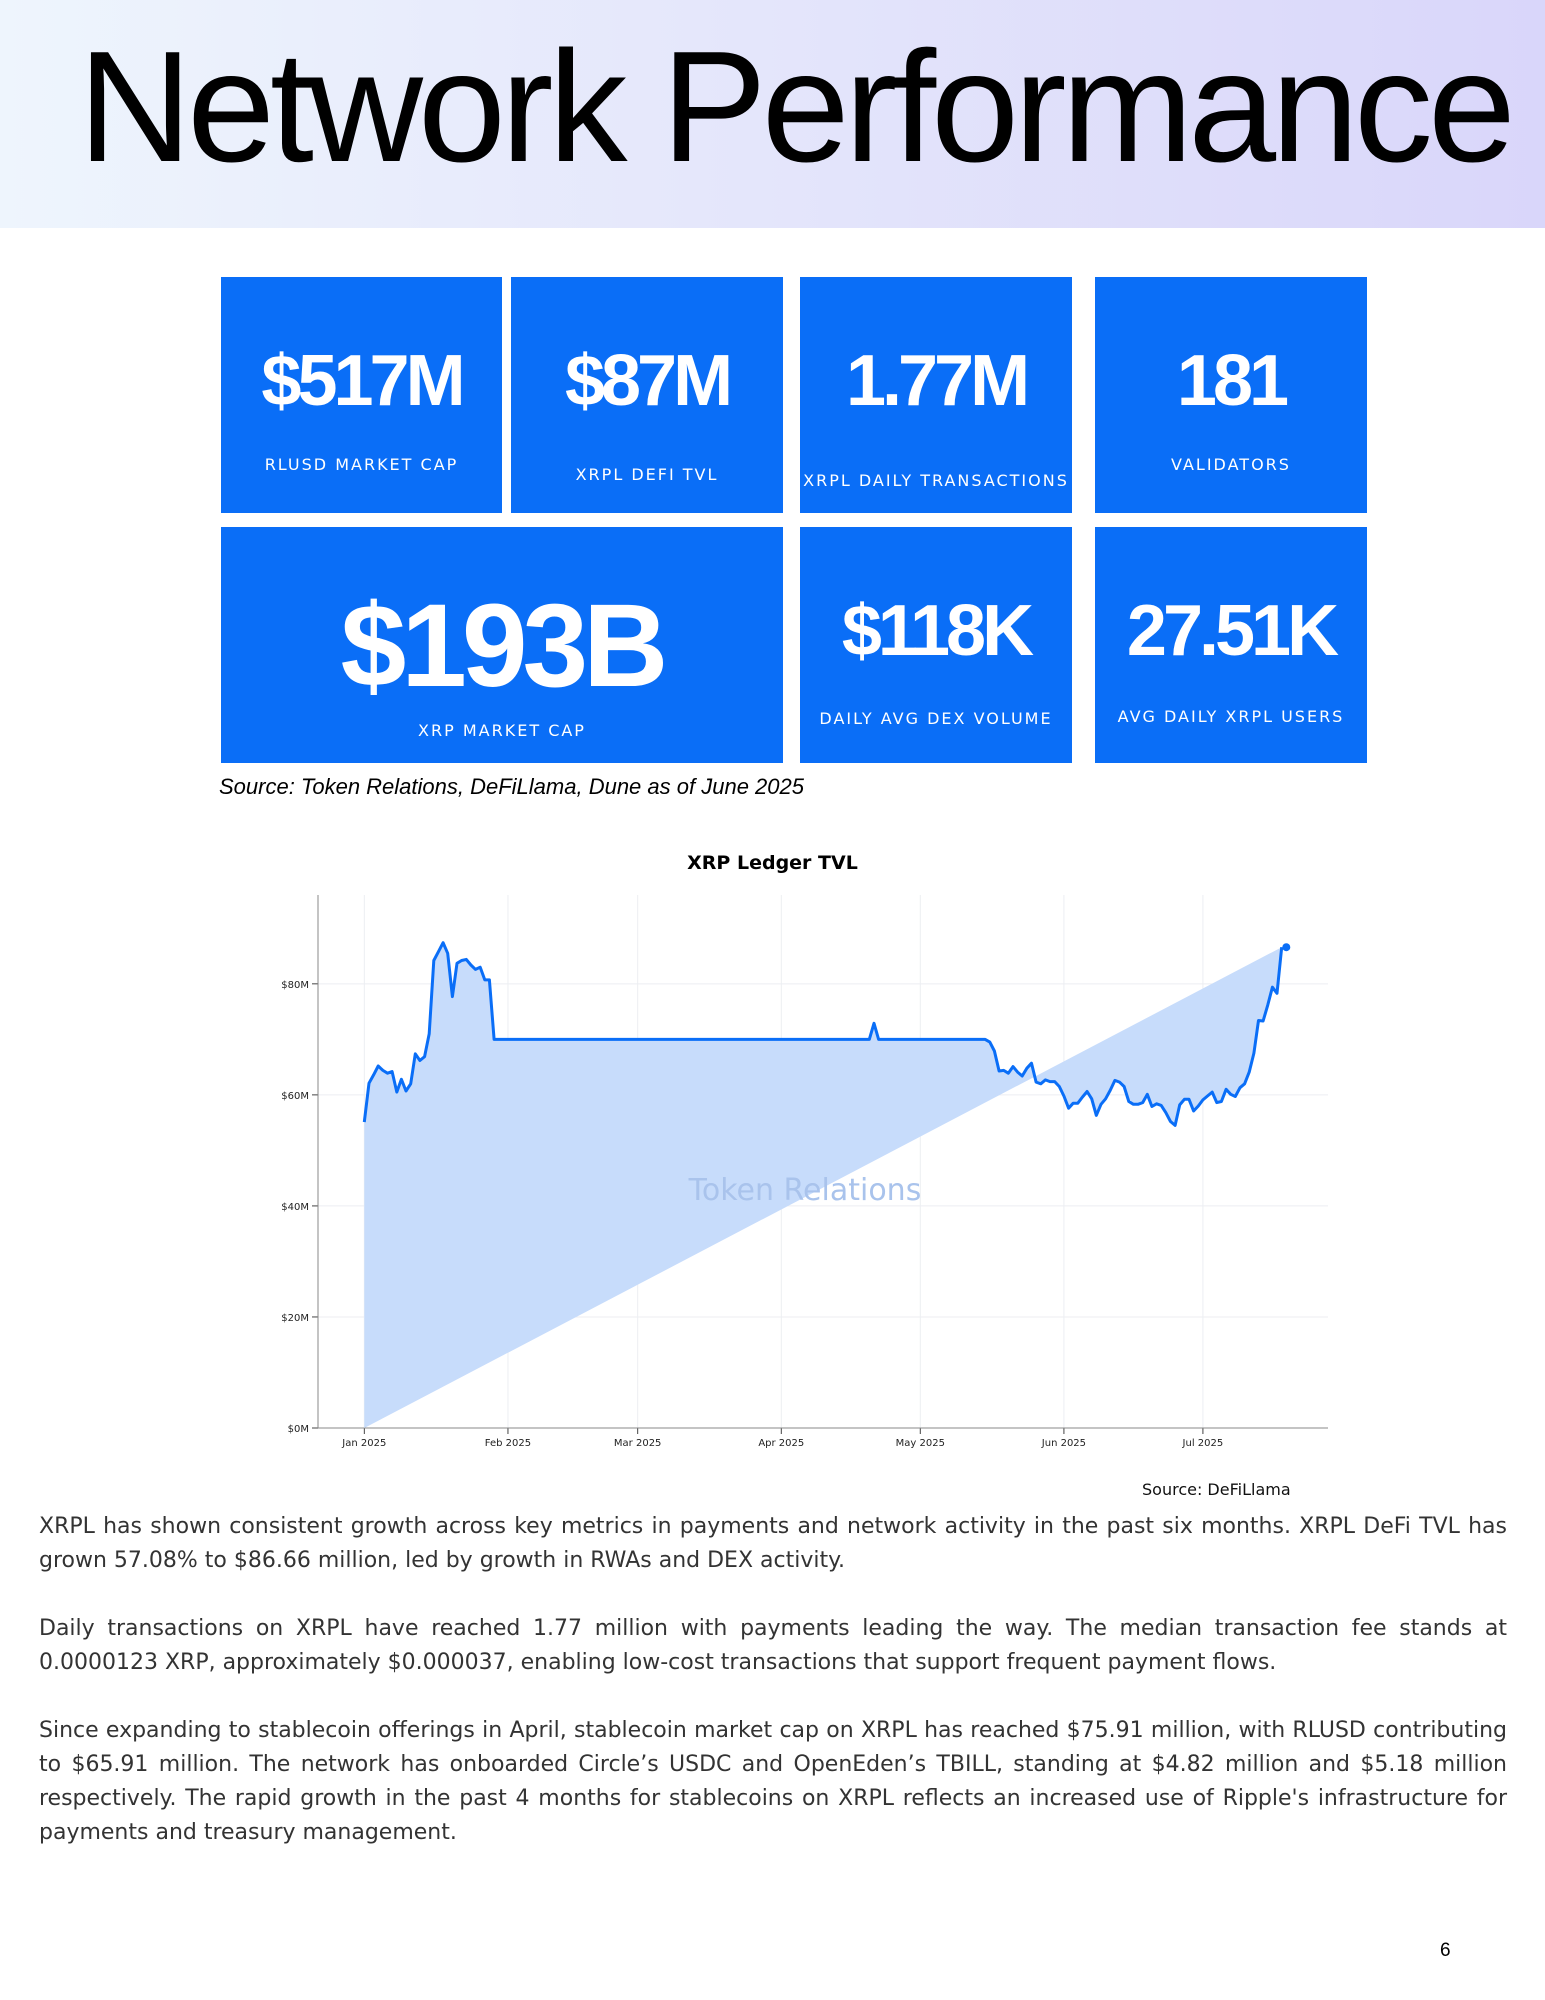 The height and width of the screenshot is (2000, 1545). What do you see at coordinates (647, 474) in the screenshot?
I see `metric-label: XRPL DEFI TVL` at bounding box center [647, 474].